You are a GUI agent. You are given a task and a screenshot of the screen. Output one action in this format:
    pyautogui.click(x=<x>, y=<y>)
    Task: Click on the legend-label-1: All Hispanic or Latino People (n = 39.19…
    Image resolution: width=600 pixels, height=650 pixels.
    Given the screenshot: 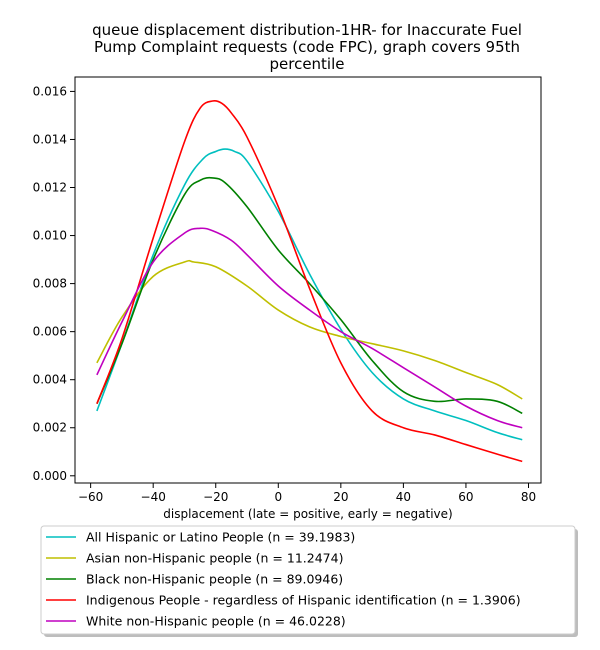 What is the action you would take?
    pyautogui.click(x=220, y=537)
    